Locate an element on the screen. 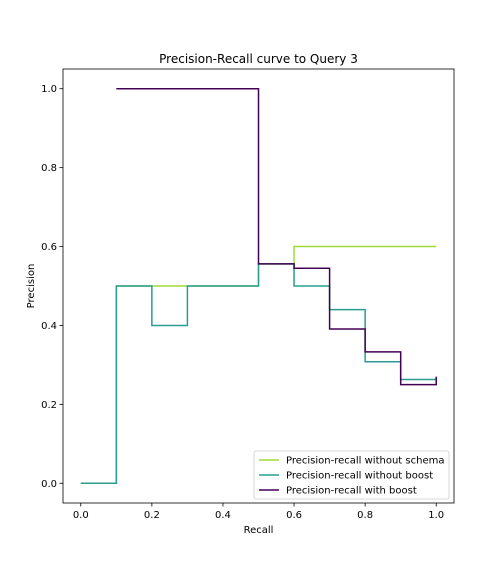 This screenshot has height=576, width=504. x-tick-label: 0.2 is located at coordinates (152, 515).